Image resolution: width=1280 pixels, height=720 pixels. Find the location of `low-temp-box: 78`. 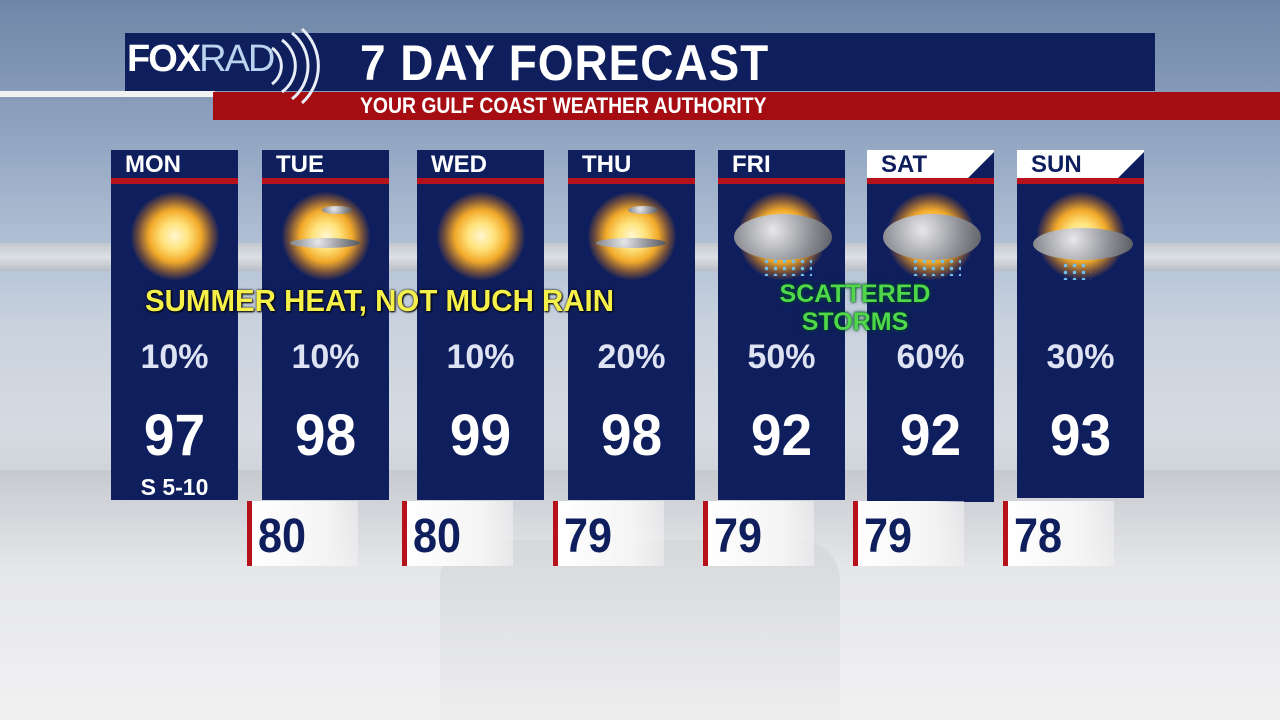

low-temp-box: 78 is located at coordinates (1058, 533).